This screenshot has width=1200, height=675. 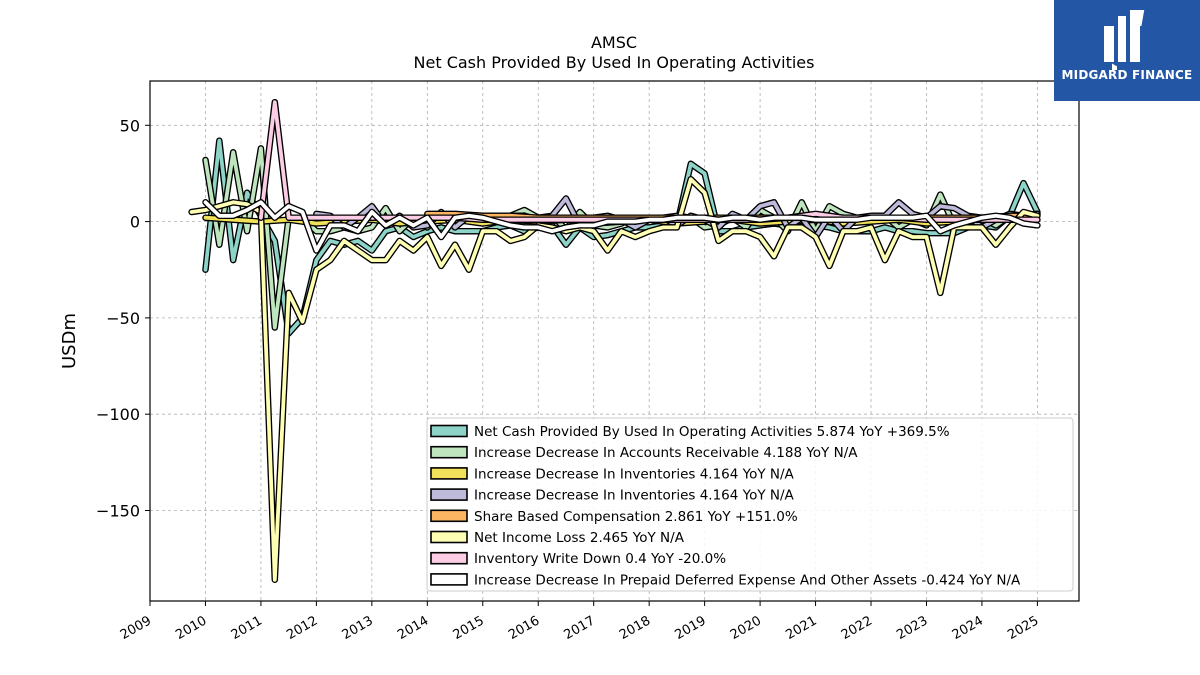 What do you see at coordinates (302, 628) in the screenshot?
I see `x-tick-label: 2012` at bounding box center [302, 628].